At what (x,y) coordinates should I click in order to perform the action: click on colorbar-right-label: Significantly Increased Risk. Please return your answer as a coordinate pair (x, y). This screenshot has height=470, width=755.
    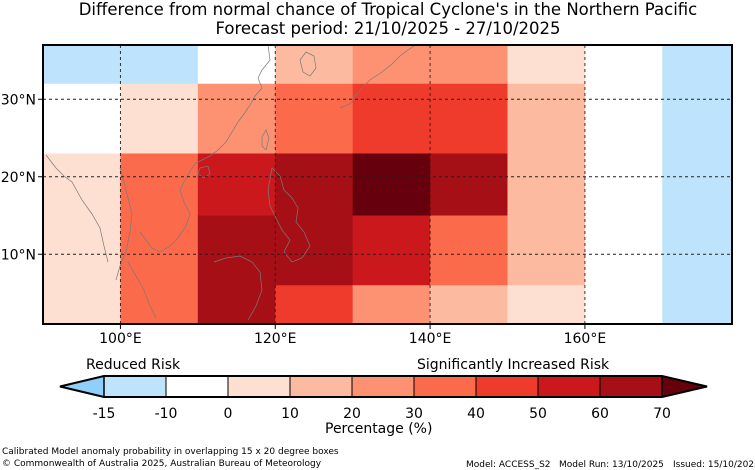
    Looking at the image, I should click on (513, 365).